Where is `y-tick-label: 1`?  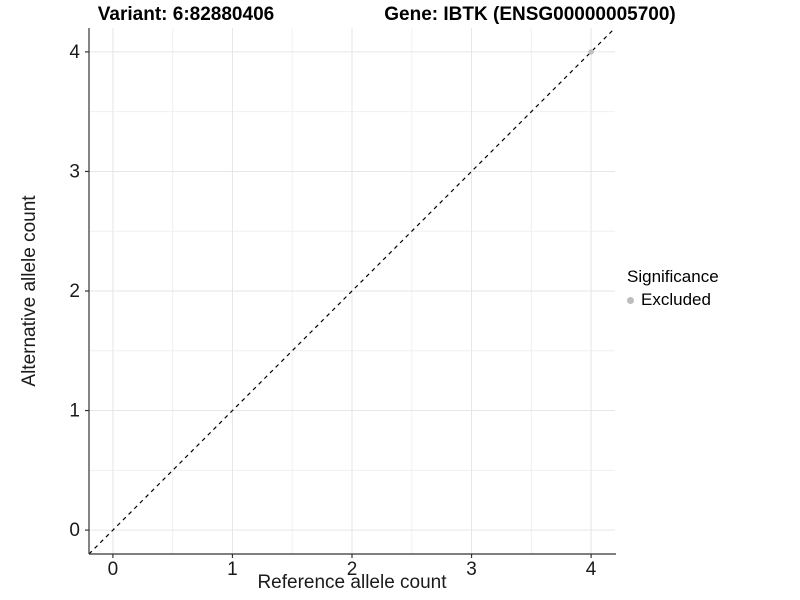 y-tick-label: 1 is located at coordinates (74, 411).